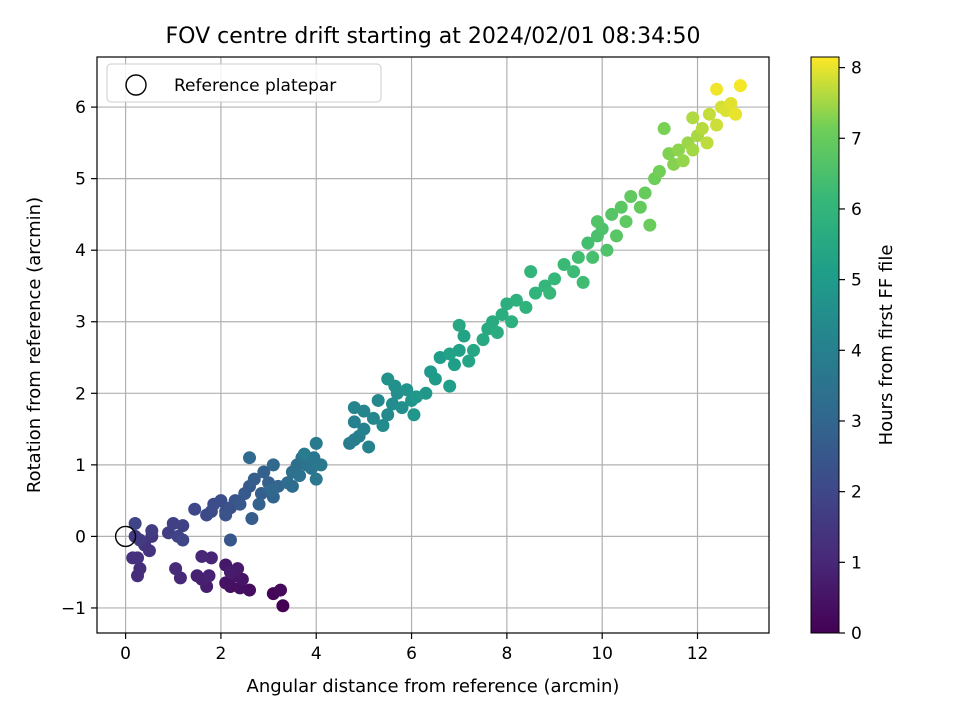 The height and width of the screenshot is (720, 960). I want to click on colorbar, so click(825, 345).